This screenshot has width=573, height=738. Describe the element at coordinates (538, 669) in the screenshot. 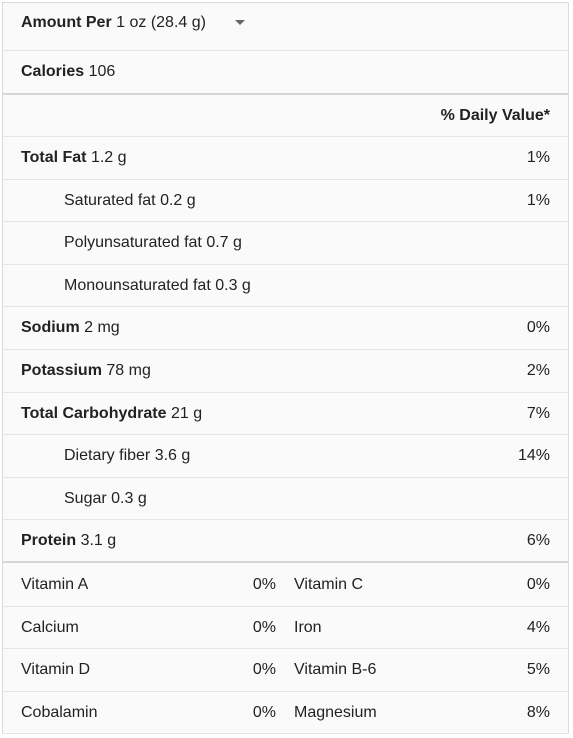

I see `vitamin-daily-value: 5%` at that location.